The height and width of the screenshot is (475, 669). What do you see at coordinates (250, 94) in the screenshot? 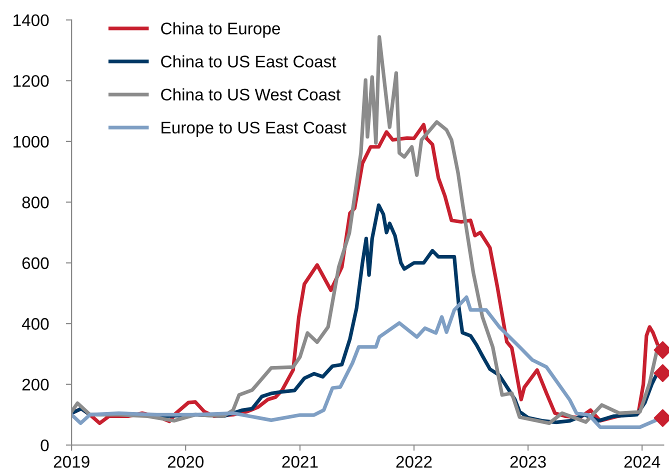
I see `legend-label: China to US West Coast` at bounding box center [250, 94].